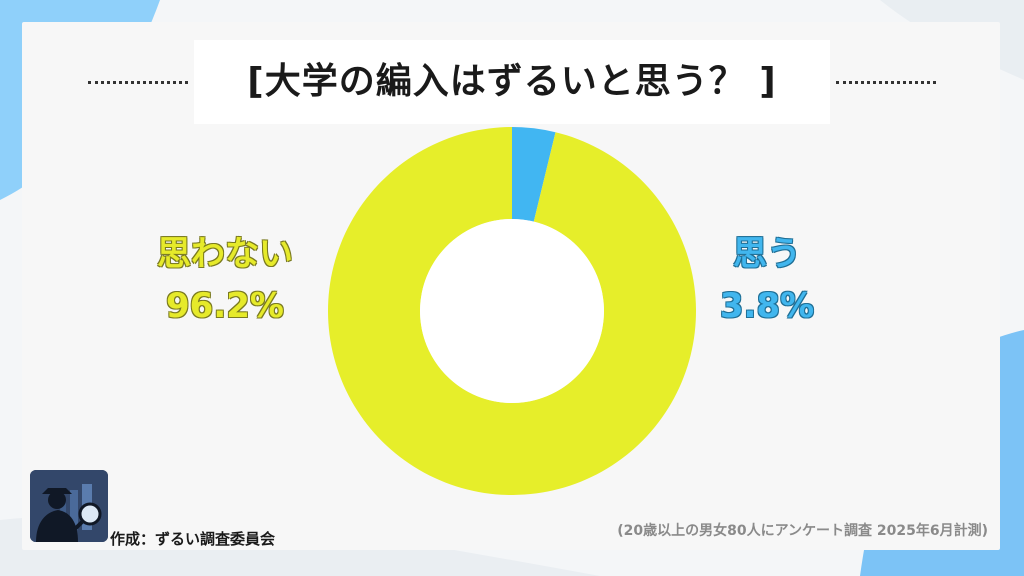 The width and height of the screenshot is (1024, 576). I want to click on donut-hole, so click(512, 311).